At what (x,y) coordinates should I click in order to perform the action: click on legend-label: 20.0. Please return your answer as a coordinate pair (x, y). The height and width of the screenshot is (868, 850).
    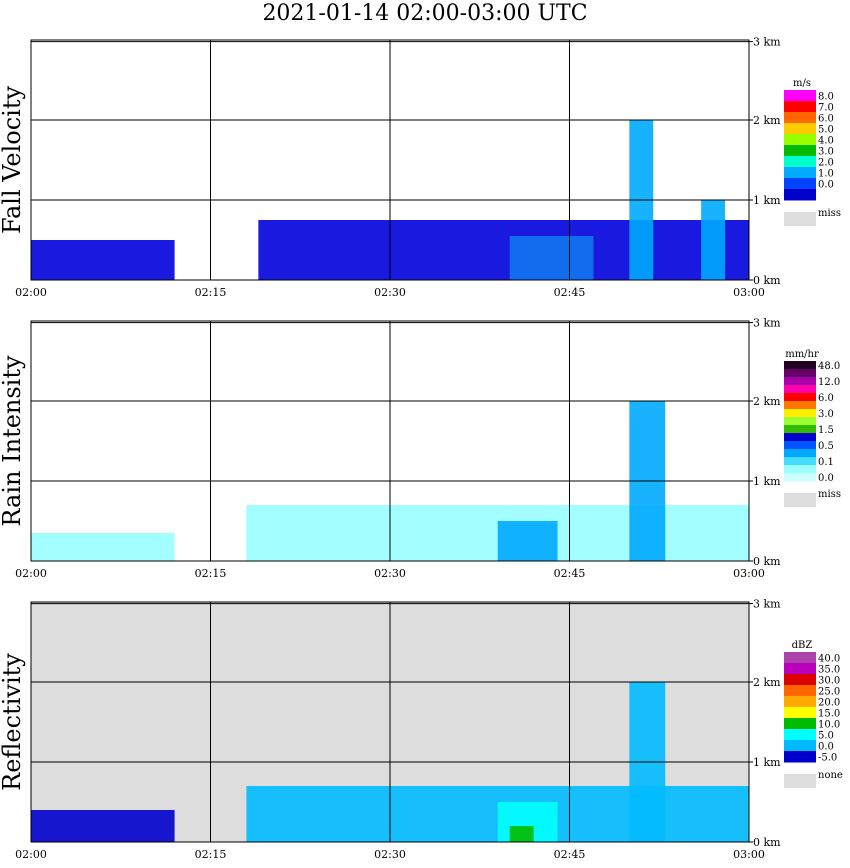
    Looking at the image, I should click on (829, 703).